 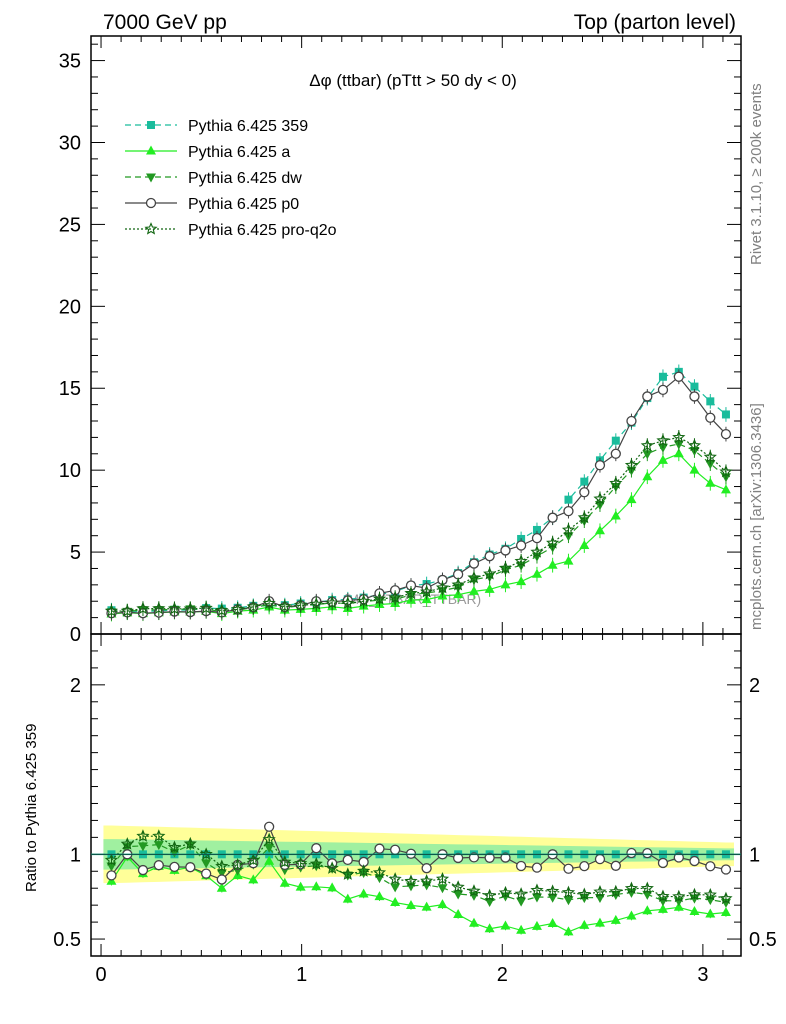 I want to click on chart-title: Δφ (ttbar) (pTtt > 50 dy < 0), so click(x=413, y=80).